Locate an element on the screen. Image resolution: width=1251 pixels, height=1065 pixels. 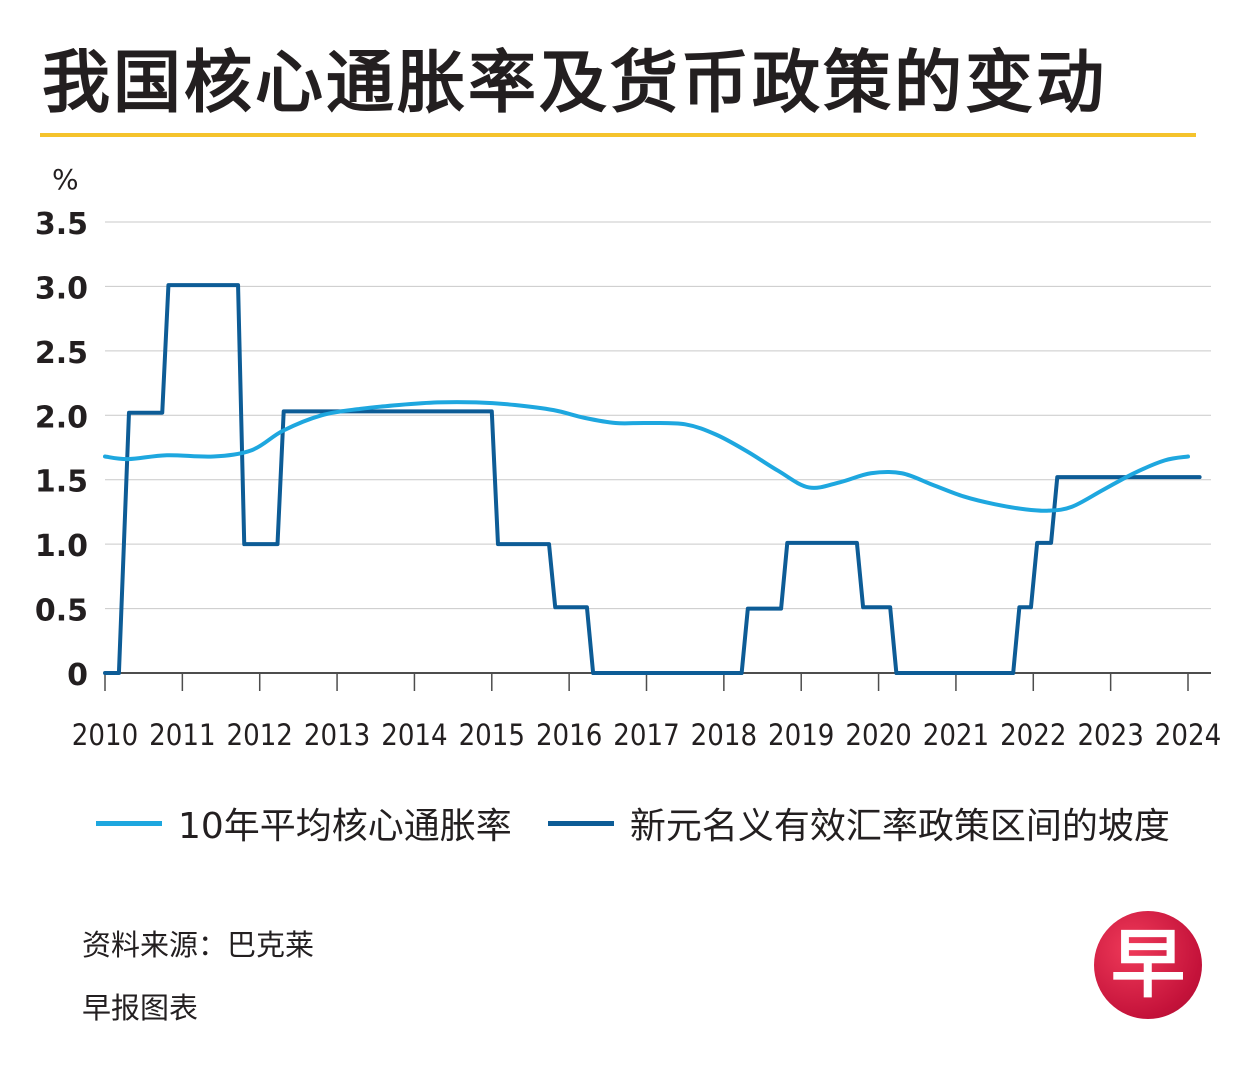
y-tick-label: 1.0 is located at coordinates (61, 546).